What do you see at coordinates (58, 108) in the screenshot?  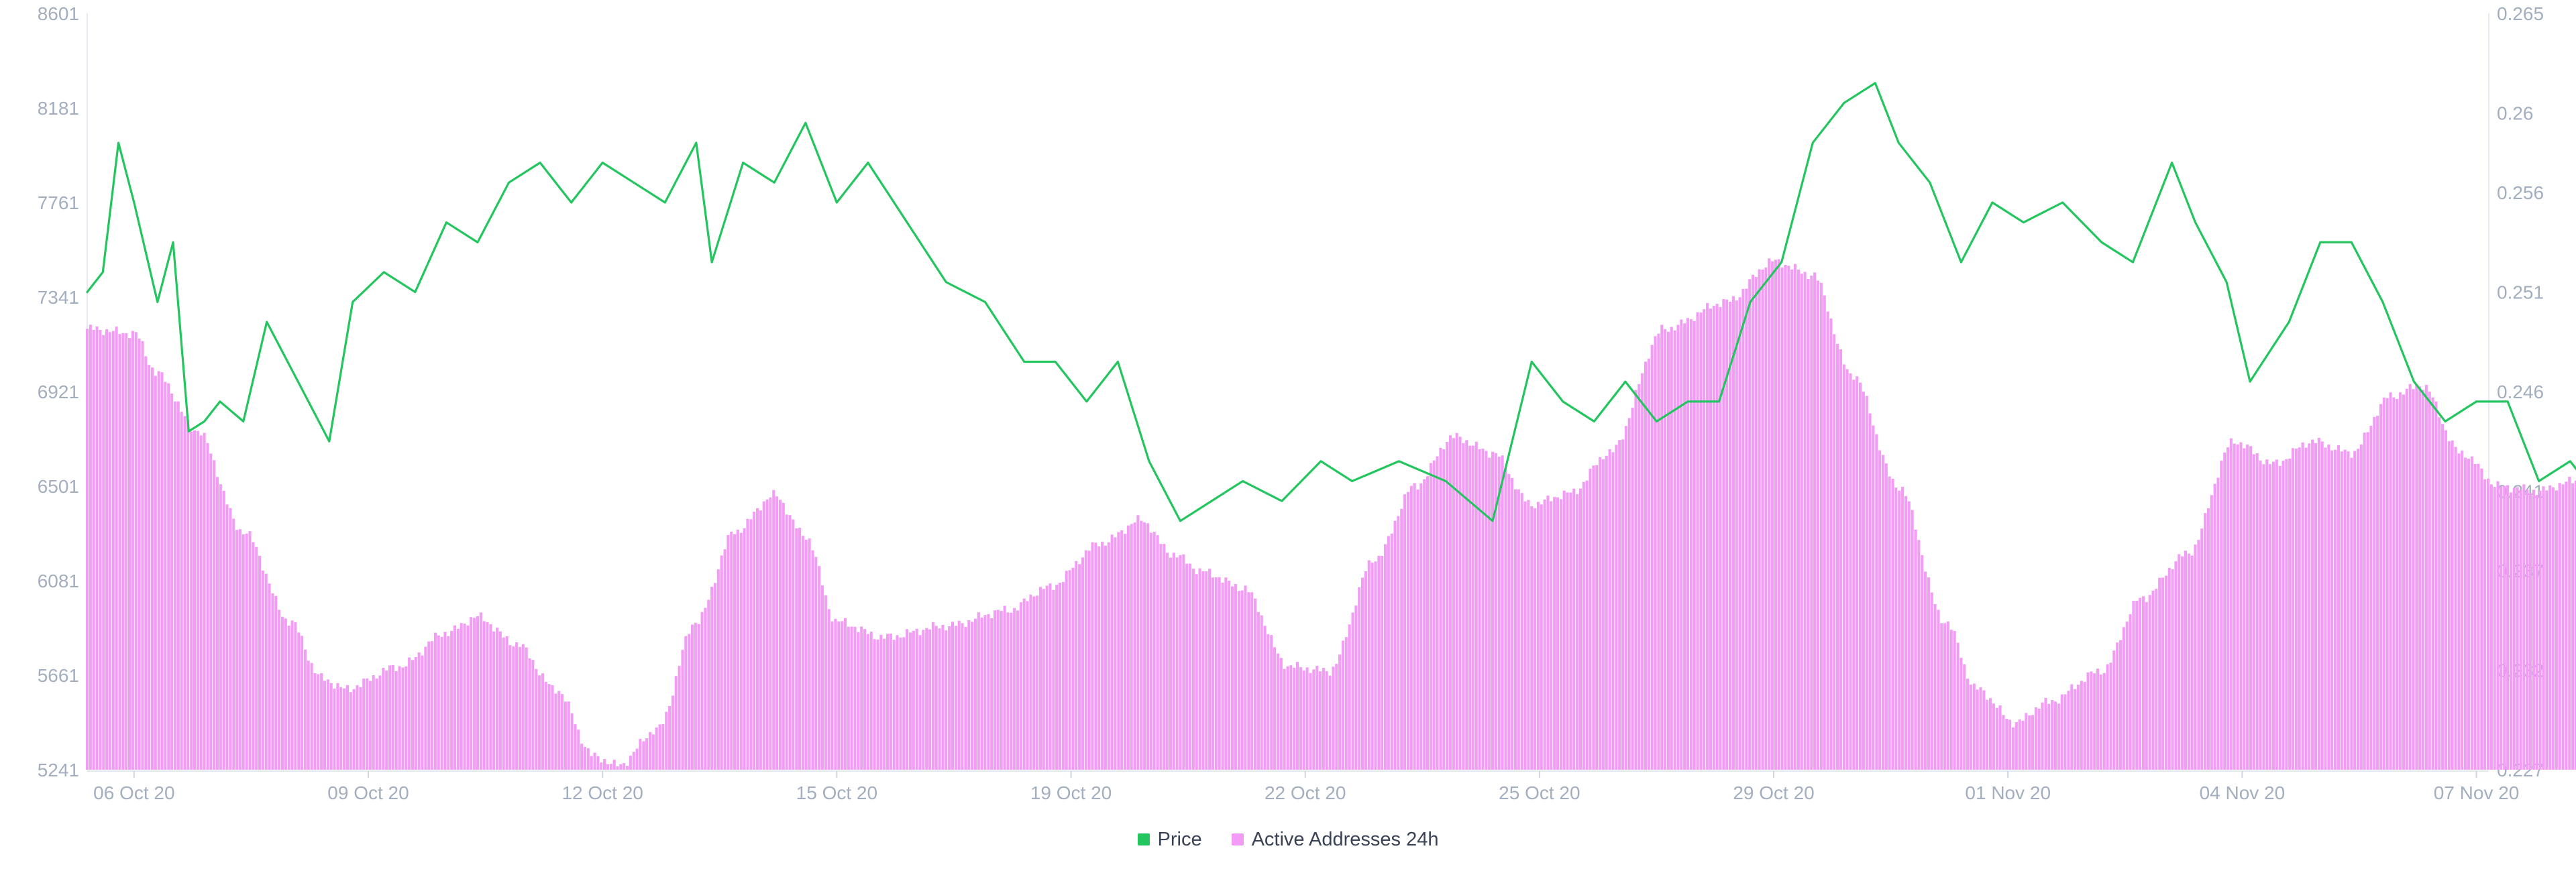 I see `left-axis-tick-label: 8181` at bounding box center [58, 108].